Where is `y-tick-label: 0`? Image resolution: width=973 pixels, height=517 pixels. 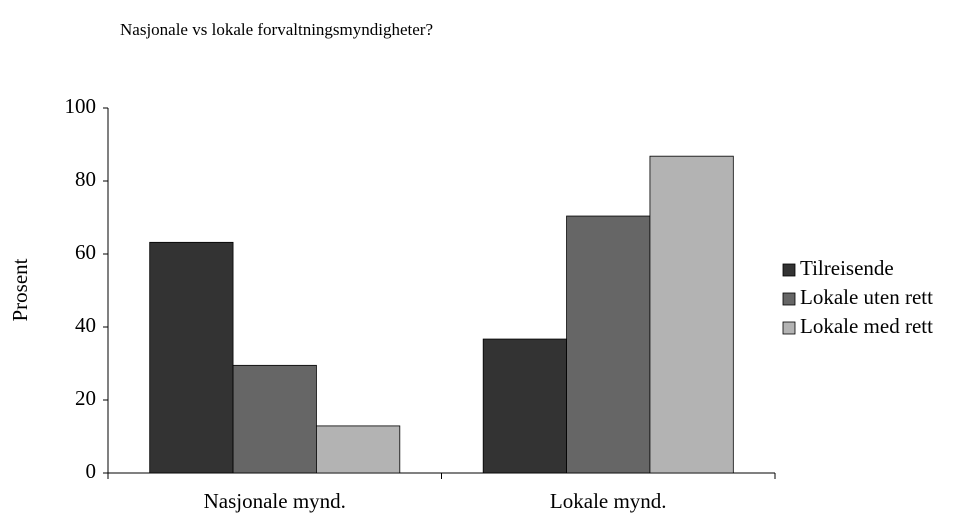 y-tick-label: 0 is located at coordinates (91, 471).